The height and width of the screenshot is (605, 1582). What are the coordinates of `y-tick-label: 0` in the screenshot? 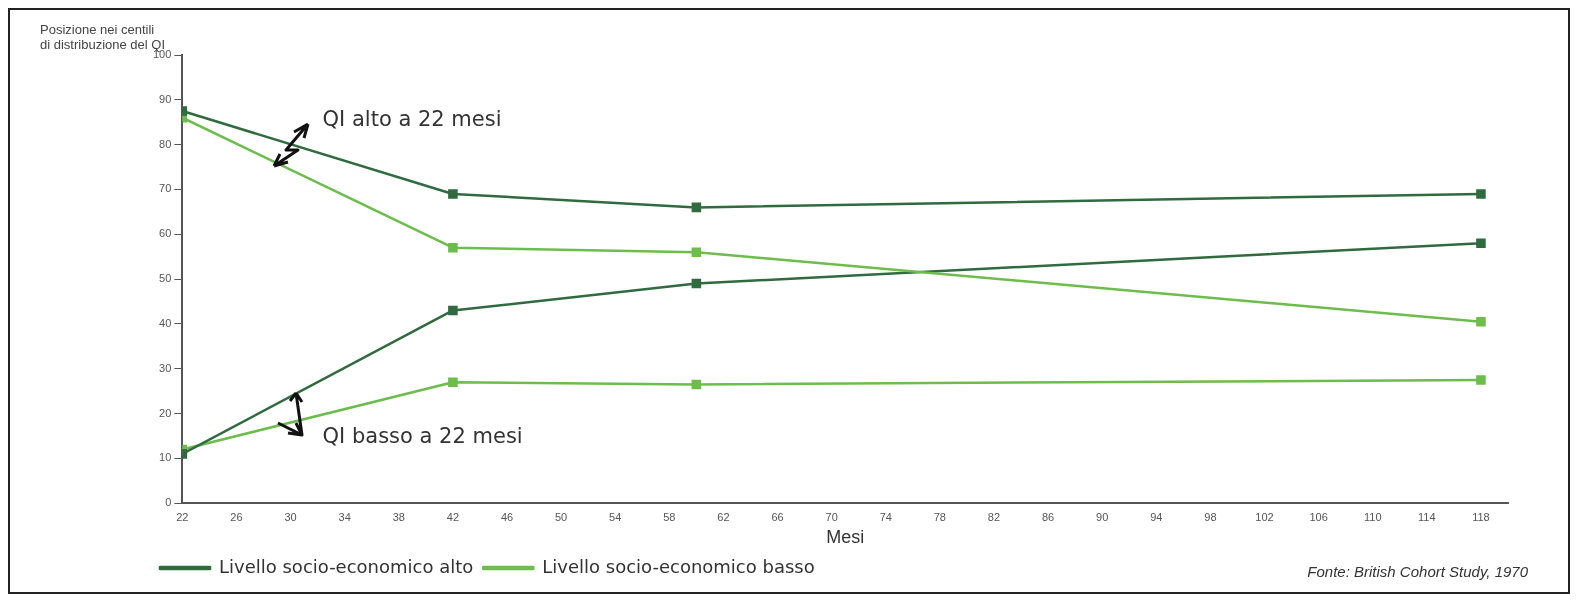 It's located at (168, 502).